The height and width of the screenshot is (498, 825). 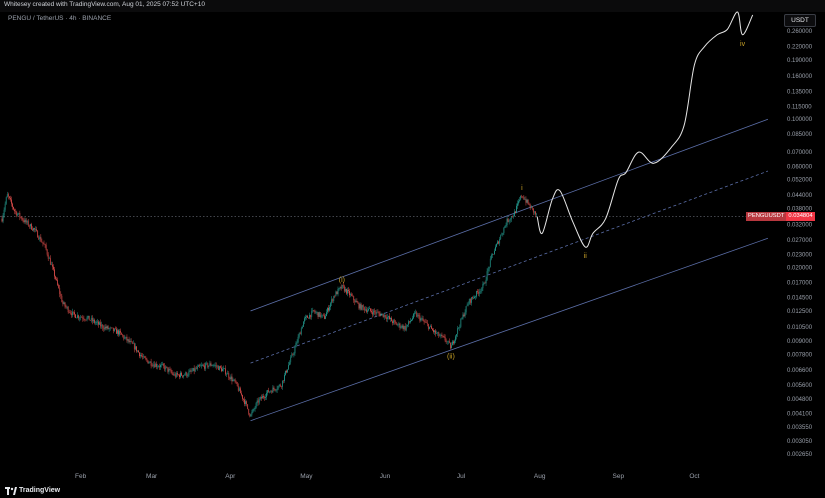 What do you see at coordinates (800, 48) in the screenshot?
I see `y-tick-label: 0.220000` at bounding box center [800, 48].